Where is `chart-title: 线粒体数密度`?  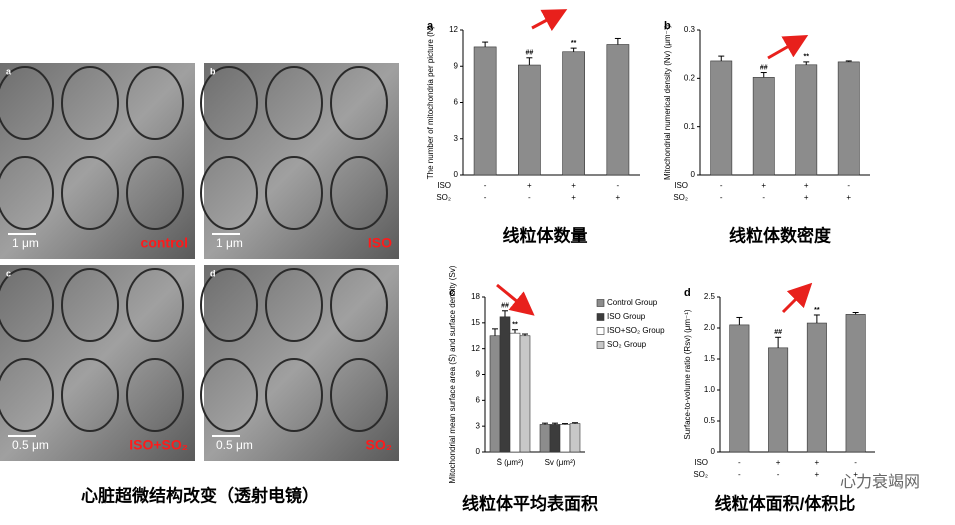 chart-title: 线粒体数密度 is located at coordinates (780, 235).